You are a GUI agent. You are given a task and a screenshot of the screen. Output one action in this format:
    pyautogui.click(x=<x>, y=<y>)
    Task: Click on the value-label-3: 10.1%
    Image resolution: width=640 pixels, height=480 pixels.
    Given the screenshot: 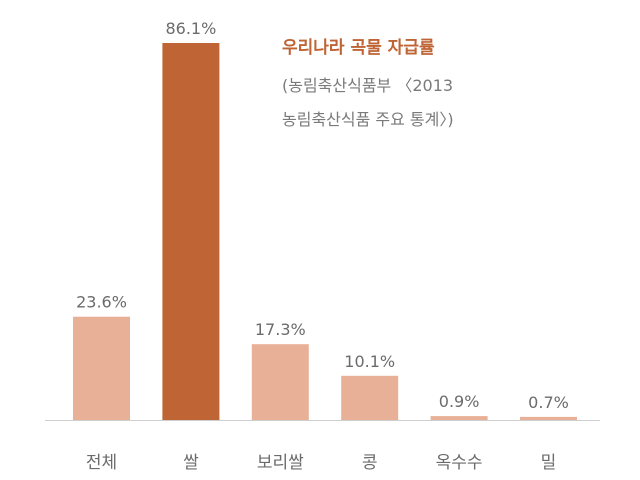 What is the action you would take?
    pyautogui.click(x=369, y=361)
    